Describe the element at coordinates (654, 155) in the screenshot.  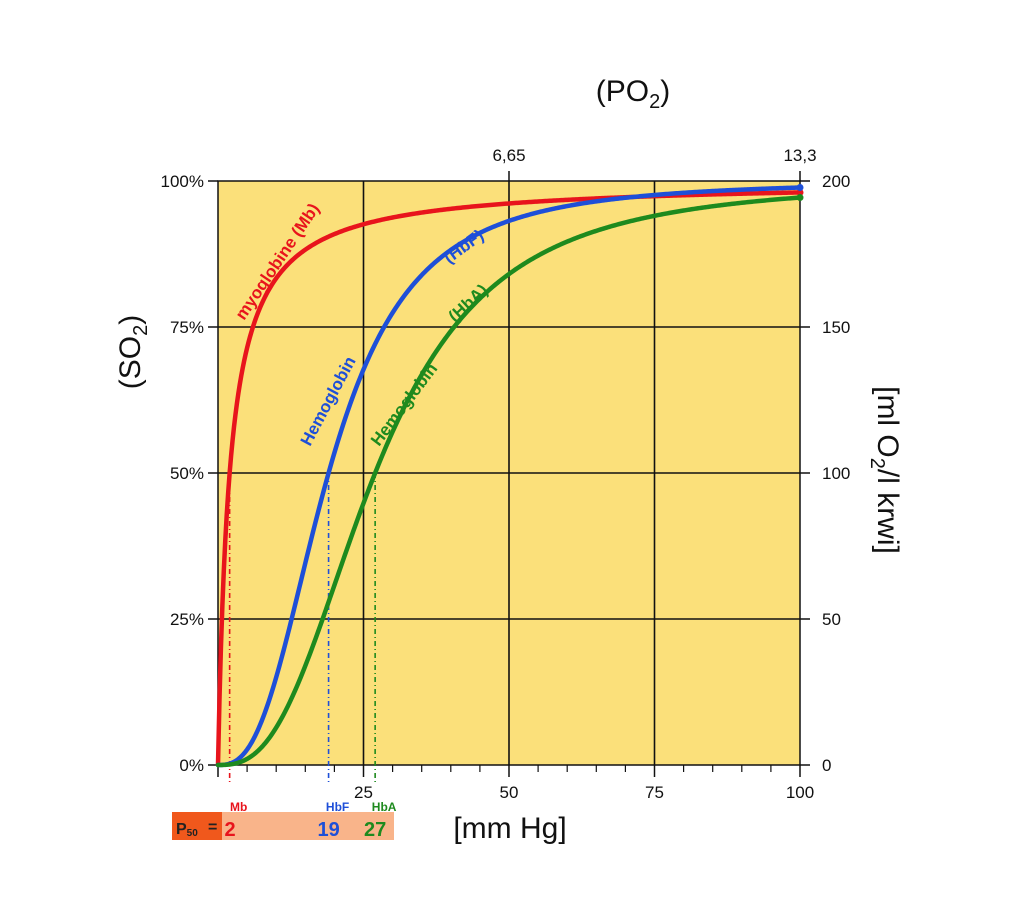
I see `x-top-tick-labels: 6,65 13,3` at that location.